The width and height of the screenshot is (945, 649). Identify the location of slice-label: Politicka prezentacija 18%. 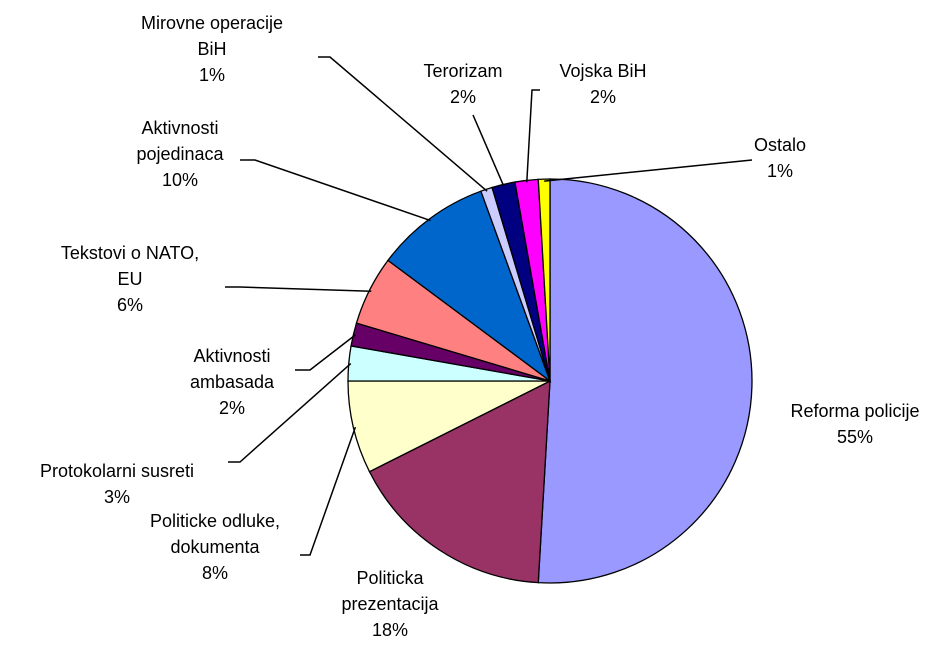
(390, 604).